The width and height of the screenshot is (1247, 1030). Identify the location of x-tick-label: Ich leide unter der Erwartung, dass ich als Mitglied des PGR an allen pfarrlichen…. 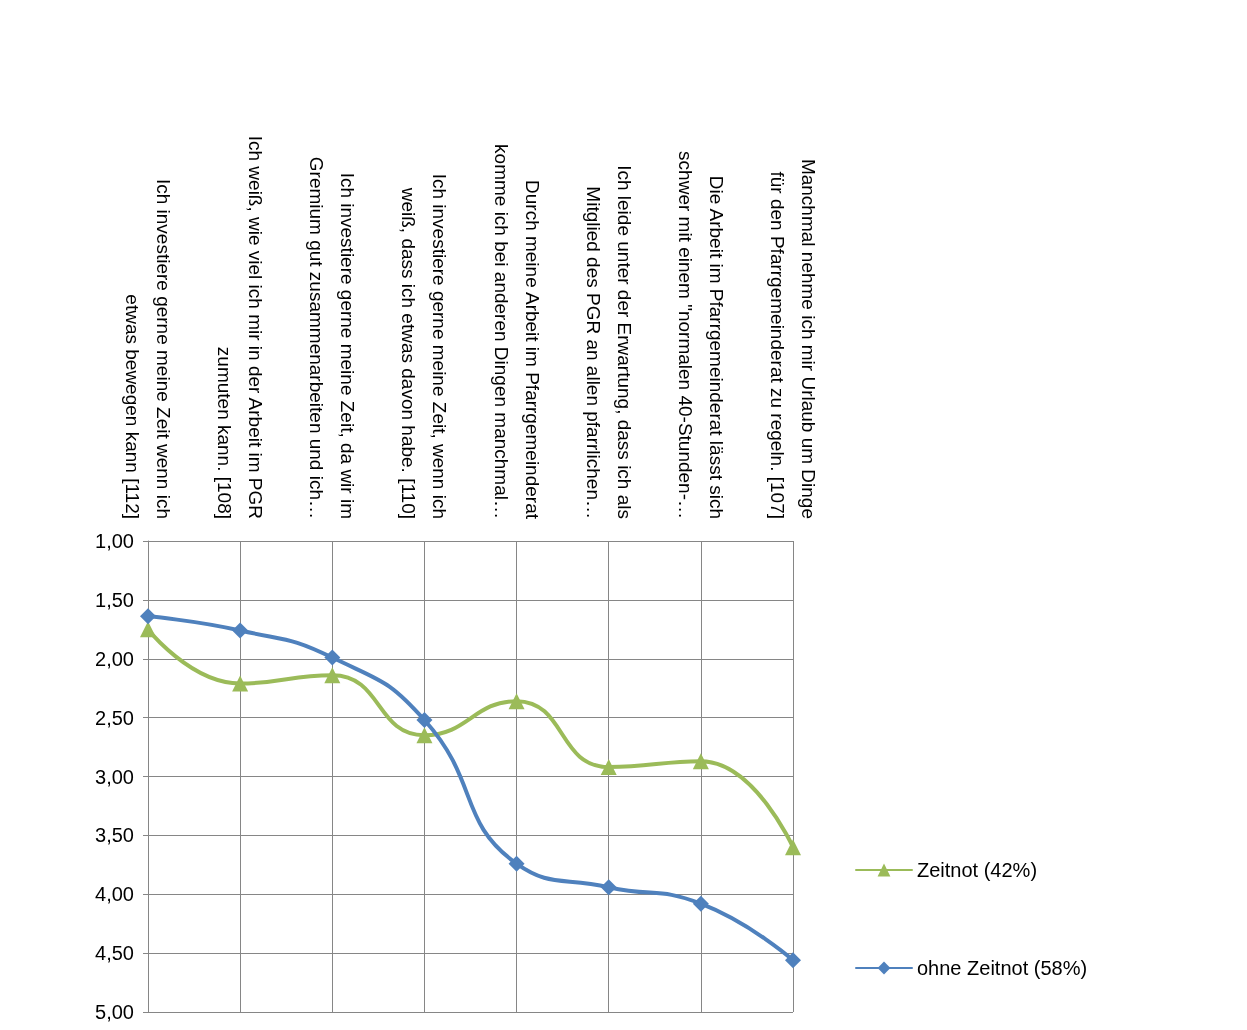
(608, 342).